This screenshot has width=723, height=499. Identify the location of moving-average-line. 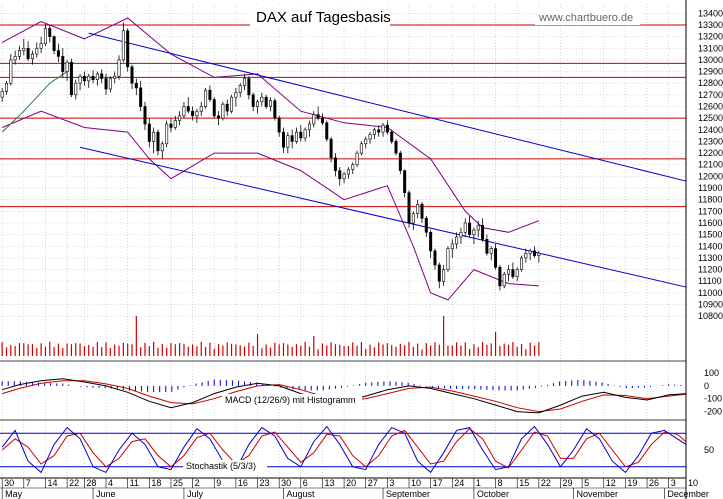
(34, 102).